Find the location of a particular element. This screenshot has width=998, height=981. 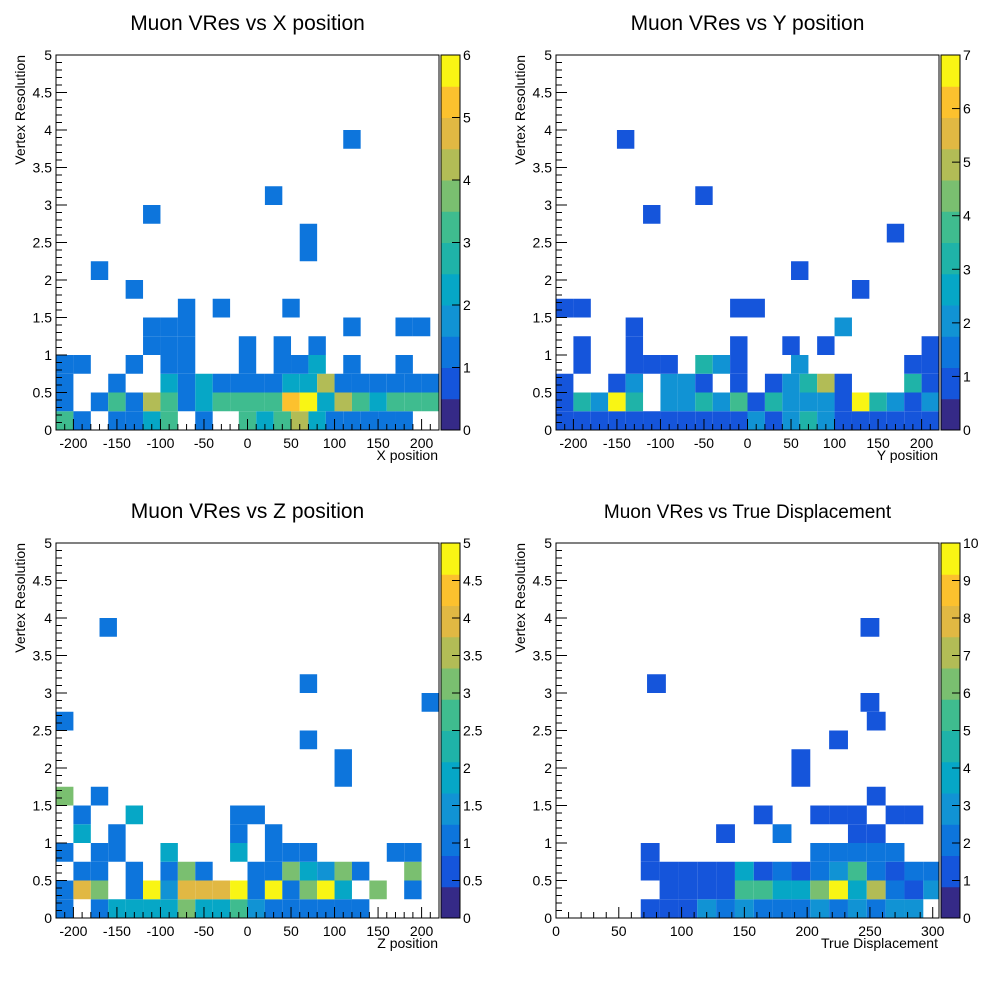

colorbar-tick-label: 4.5 is located at coordinates (473, 581).